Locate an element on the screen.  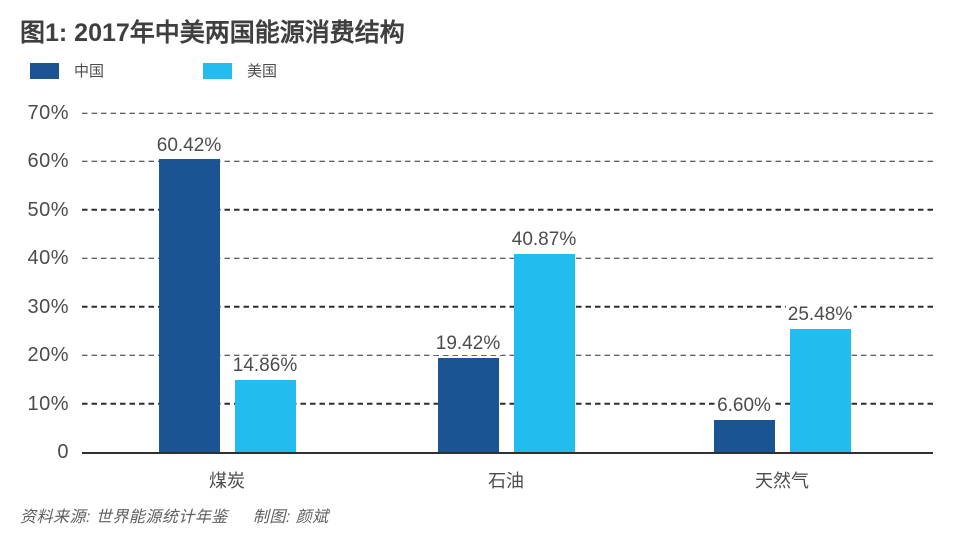
value-label-china-coal: 60.42% is located at coordinates (189, 145).